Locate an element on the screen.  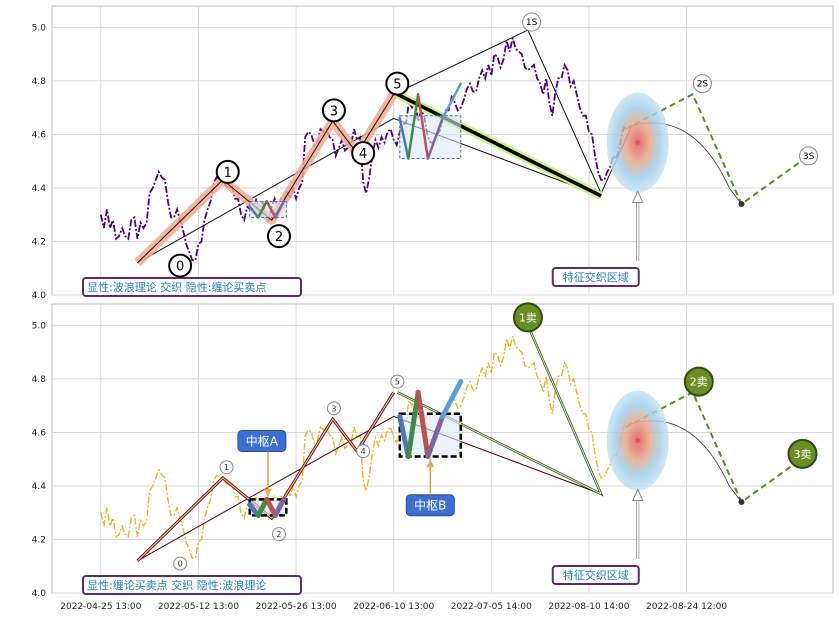
sell-label: 1卖 is located at coordinates (528, 317).